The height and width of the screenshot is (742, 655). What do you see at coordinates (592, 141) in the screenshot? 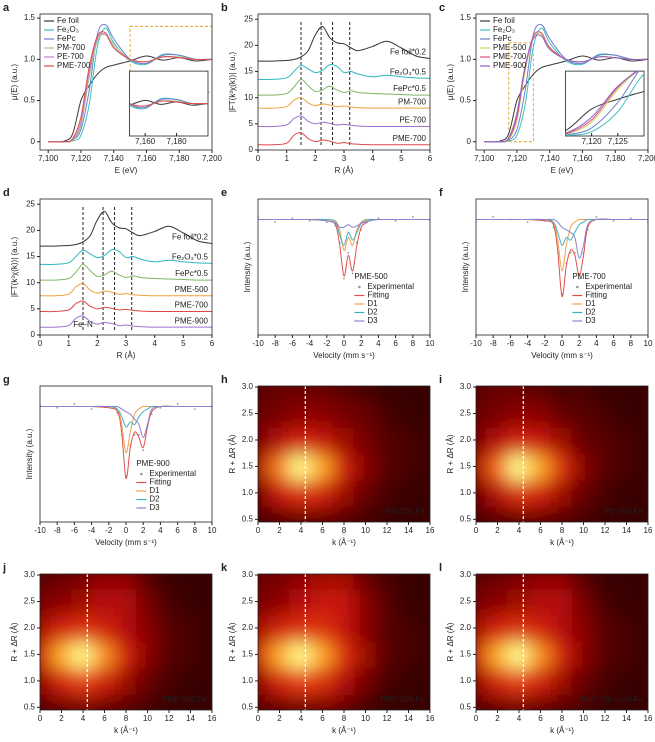
I see `inset-tick-label: 7,120` at bounding box center [592, 141].